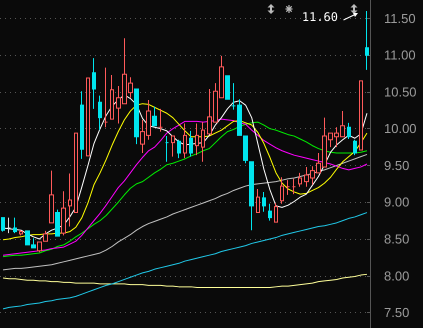 This screenshot has width=423, height=328. Describe the element at coordinates (400, 128) in the screenshot. I see `y-tick-label: 10.00` at that location.